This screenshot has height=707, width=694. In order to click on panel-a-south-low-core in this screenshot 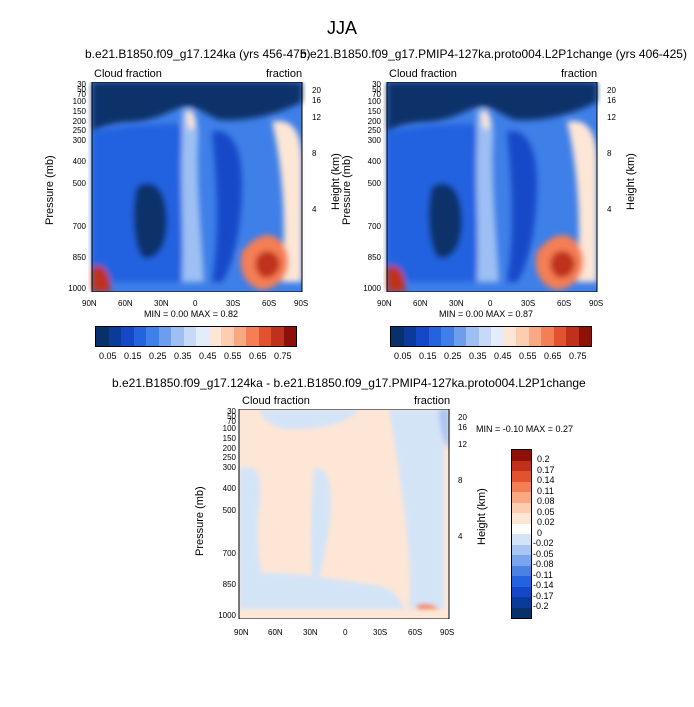, I will do `click(267, 264)`.